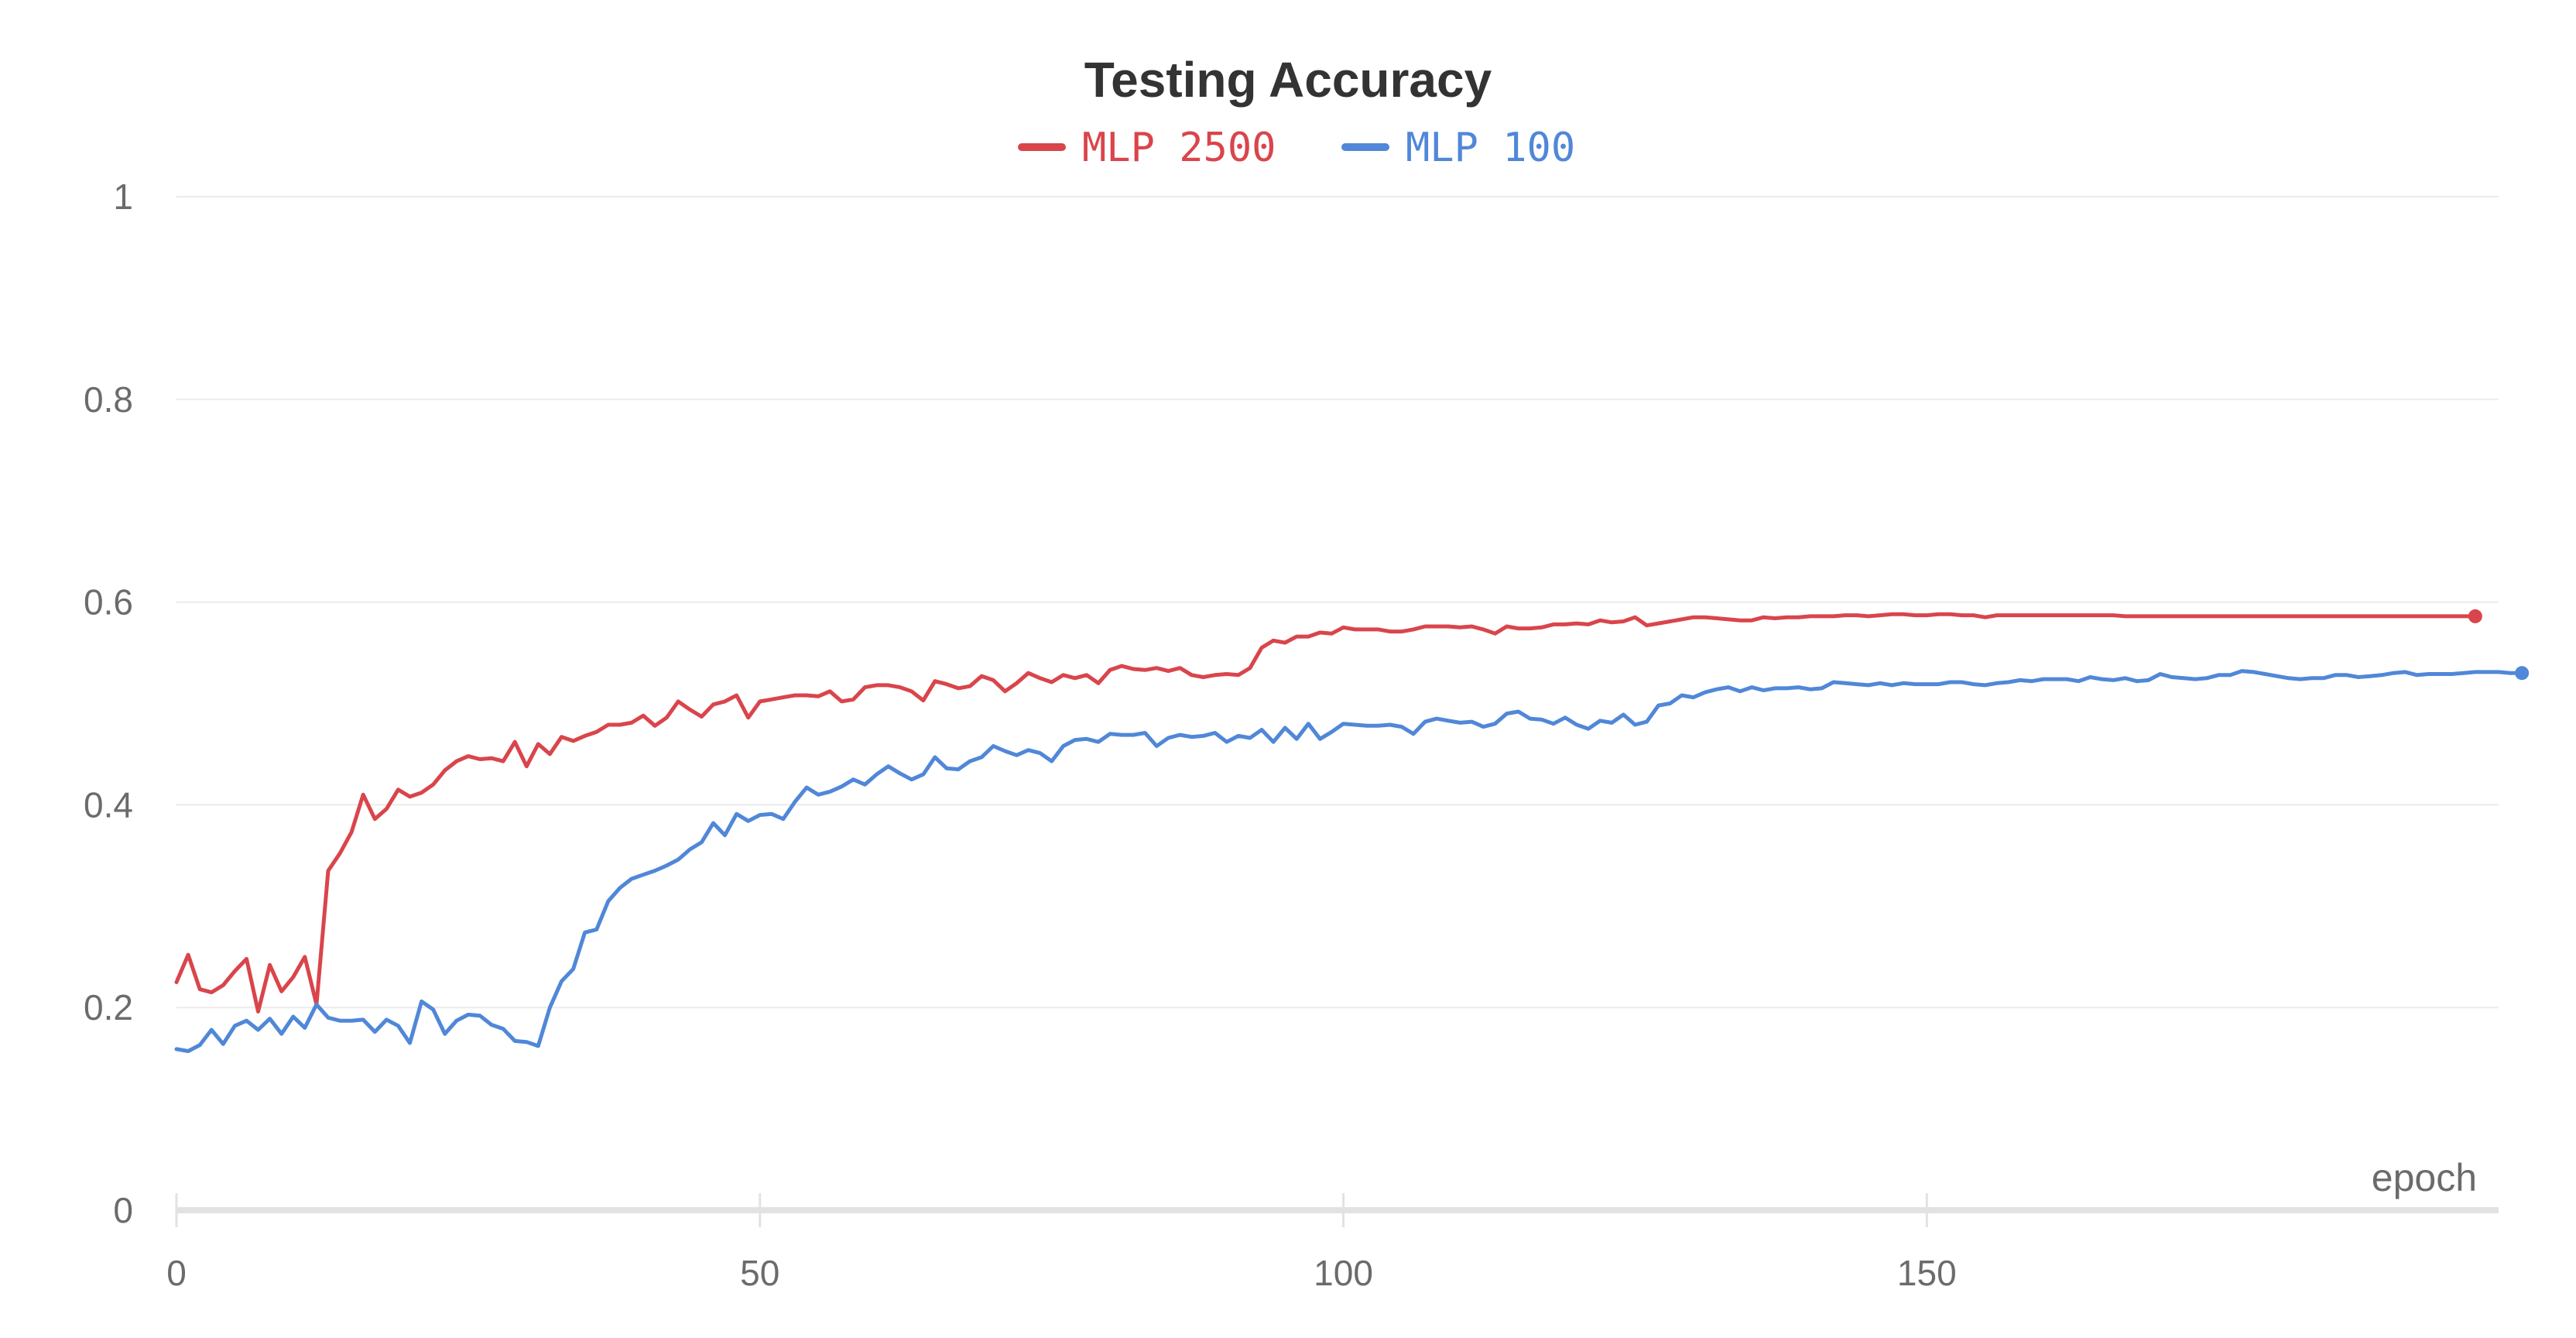 Image resolution: width=2576 pixels, height=1338 pixels. What do you see at coordinates (1490, 148) in the screenshot?
I see `legend-label: MLP 100` at bounding box center [1490, 148].